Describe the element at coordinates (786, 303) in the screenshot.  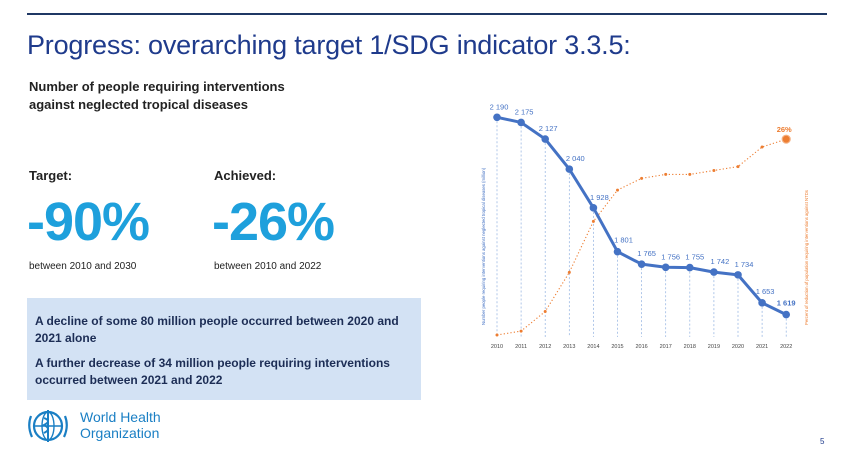
I see `people-label: 1 619` at that location.